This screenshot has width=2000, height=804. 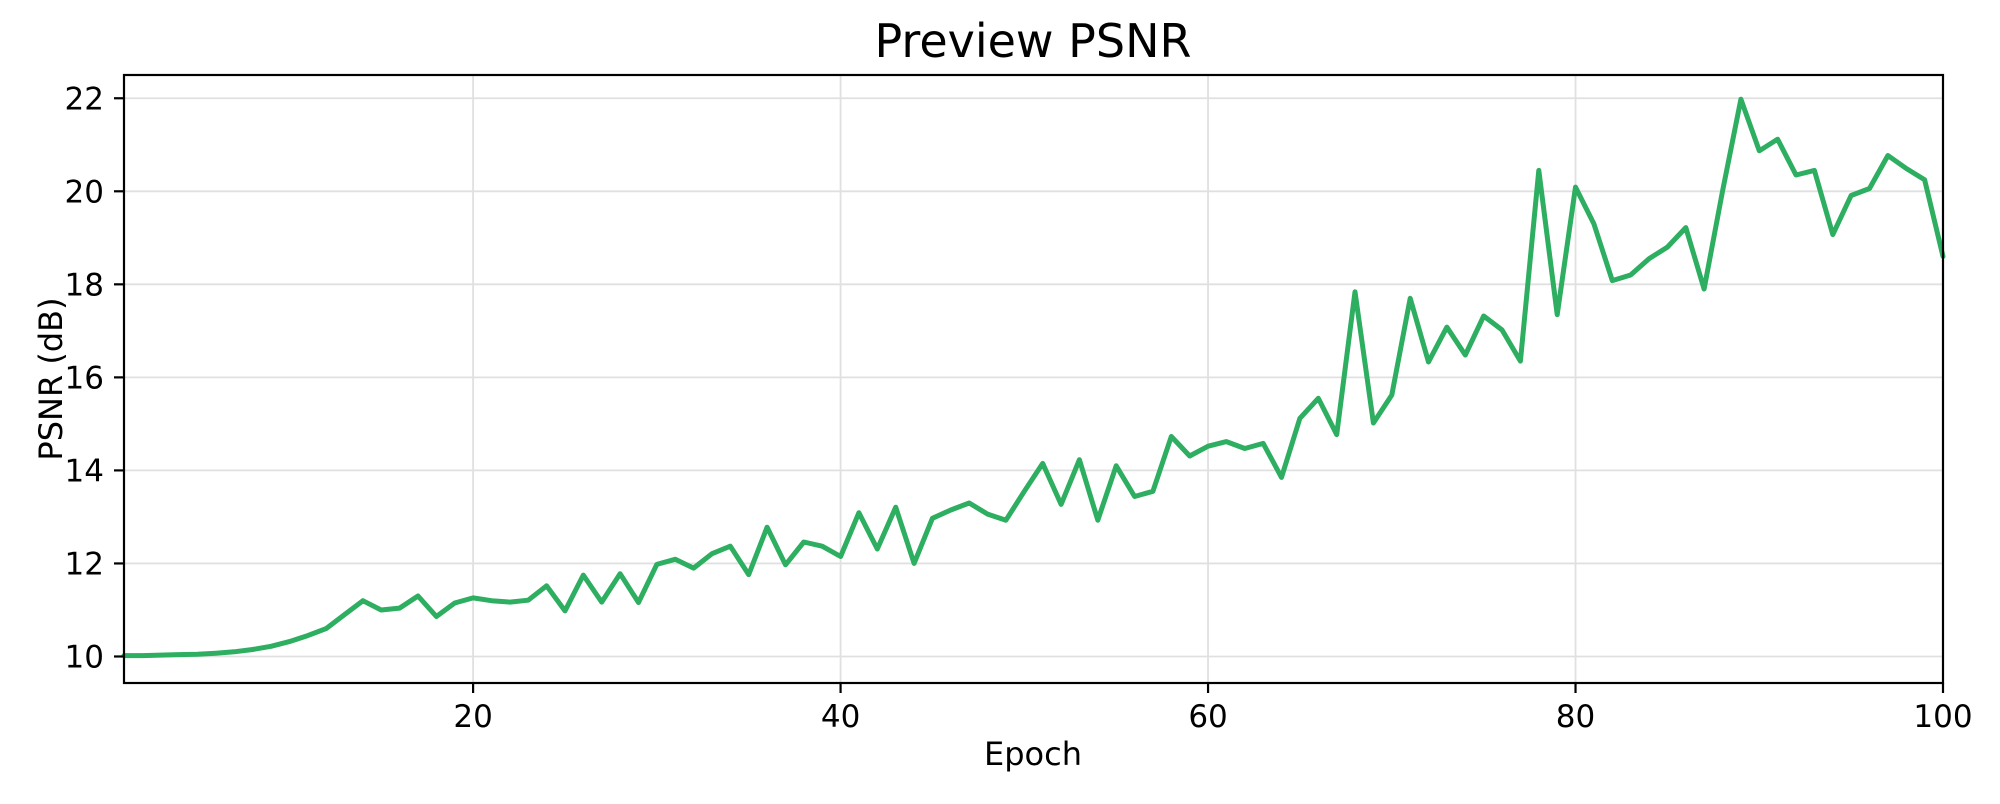 What do you see at coordinates (84, 564) in the screenshot?
I see `y-tick-label: 12` at bounding box center [84, 564].